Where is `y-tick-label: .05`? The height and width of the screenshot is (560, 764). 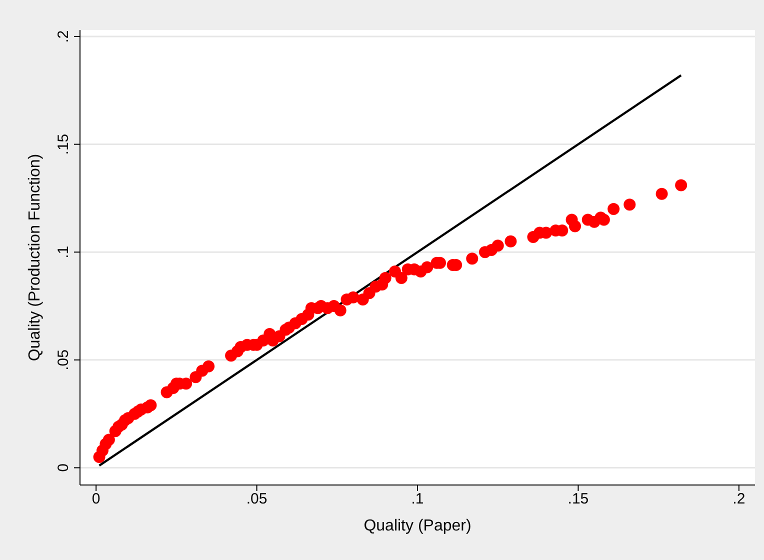 y-tick-label: .05 is located at coordinates (63, 360).